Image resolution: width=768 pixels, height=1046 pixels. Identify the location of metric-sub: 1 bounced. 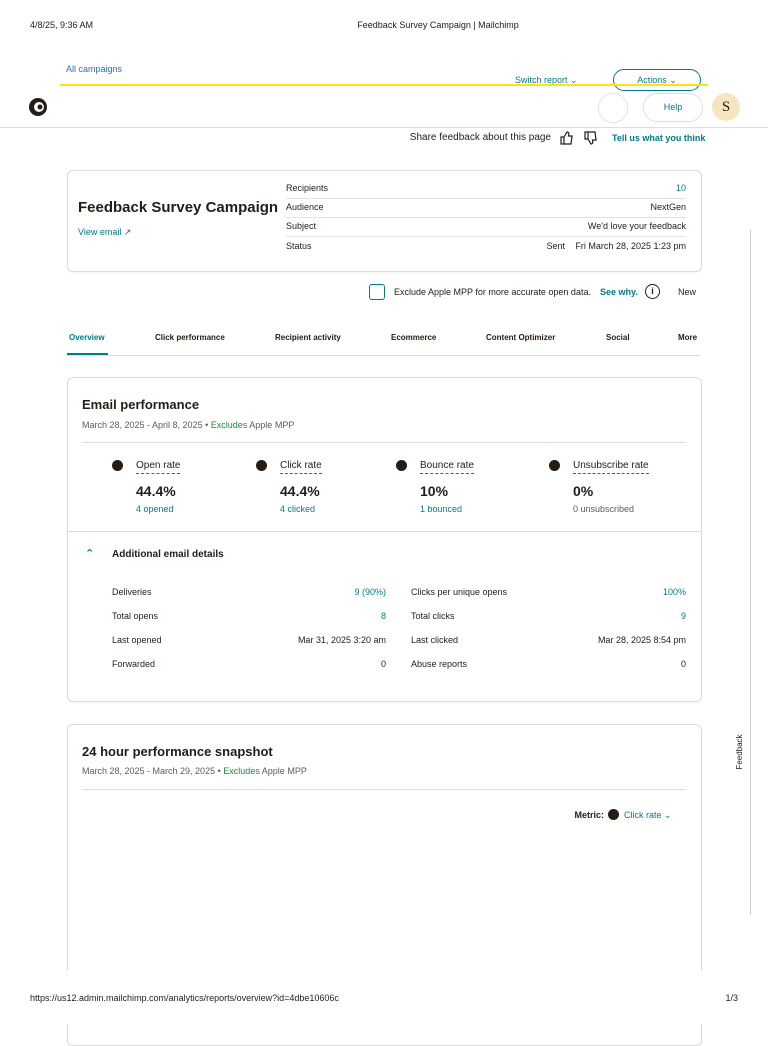
(441, 509).